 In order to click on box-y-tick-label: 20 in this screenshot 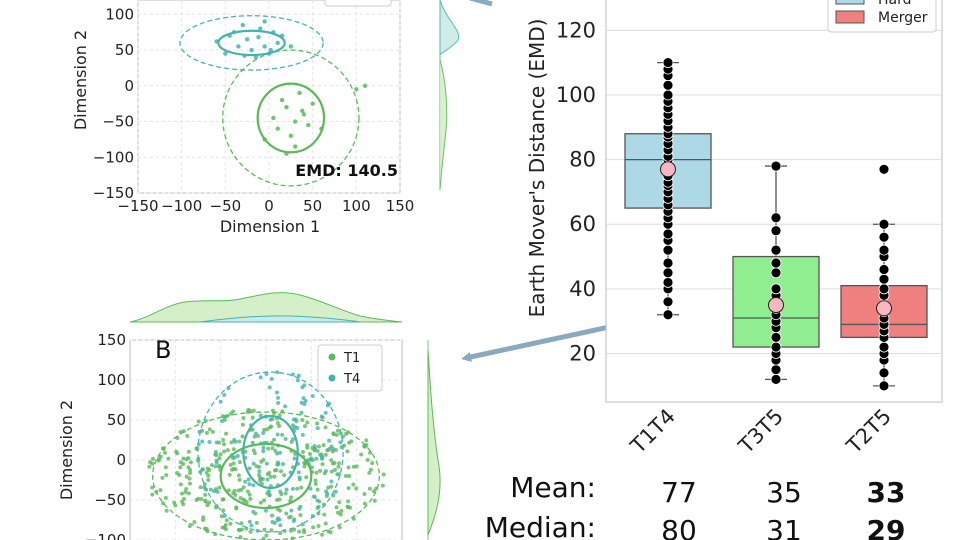, I will do `click(582, 354)`.